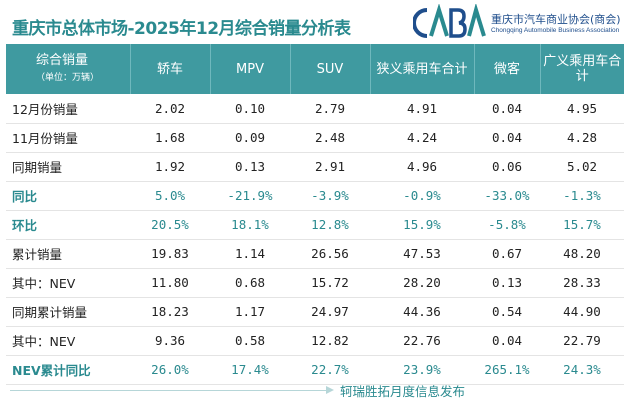 The width and height of the screenshot is (630, 409). What do you see at coordinates (330, 69) in the screenshot?
I see `header-col-suv: SUV` at bounding box center [330, 69].